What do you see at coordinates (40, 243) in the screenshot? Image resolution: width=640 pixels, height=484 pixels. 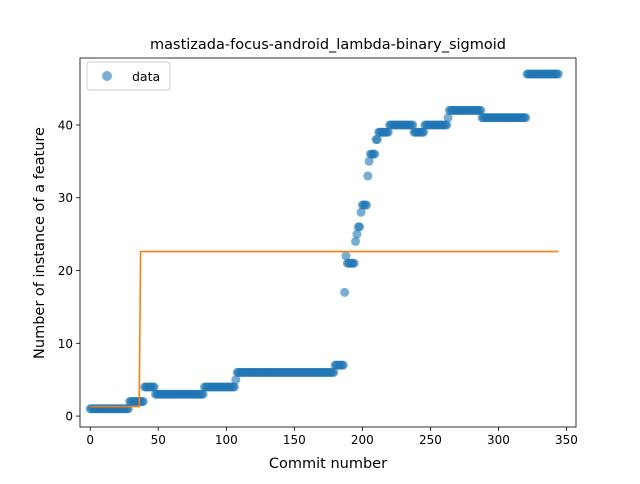 I see `y-axis-label: Number of instance of a feature` at bounding box center [40, 243].